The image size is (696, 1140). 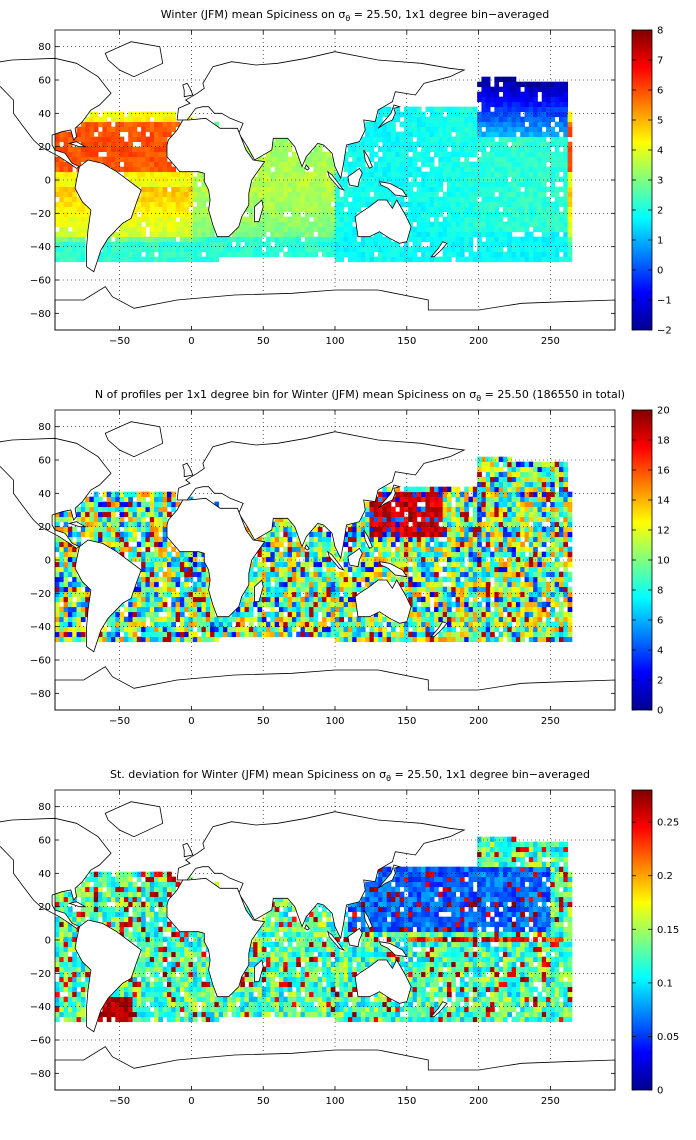 I want to click on colorbar-tick-label: 12, so click(x=663, y=531).